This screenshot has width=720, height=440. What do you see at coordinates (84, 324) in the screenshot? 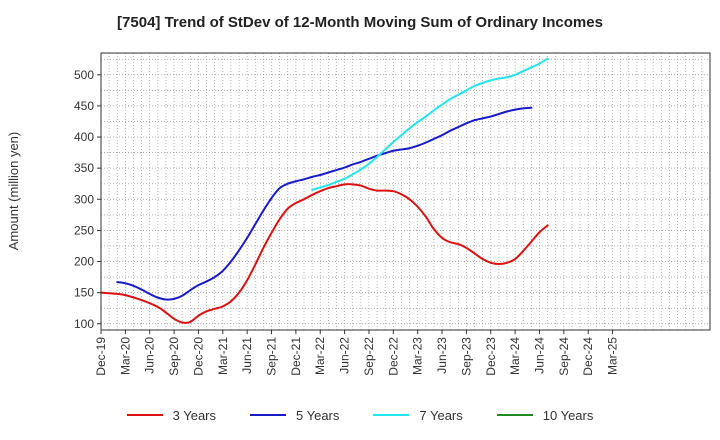
I see `y-tick-label: 100` at bounding box center [84, 324].